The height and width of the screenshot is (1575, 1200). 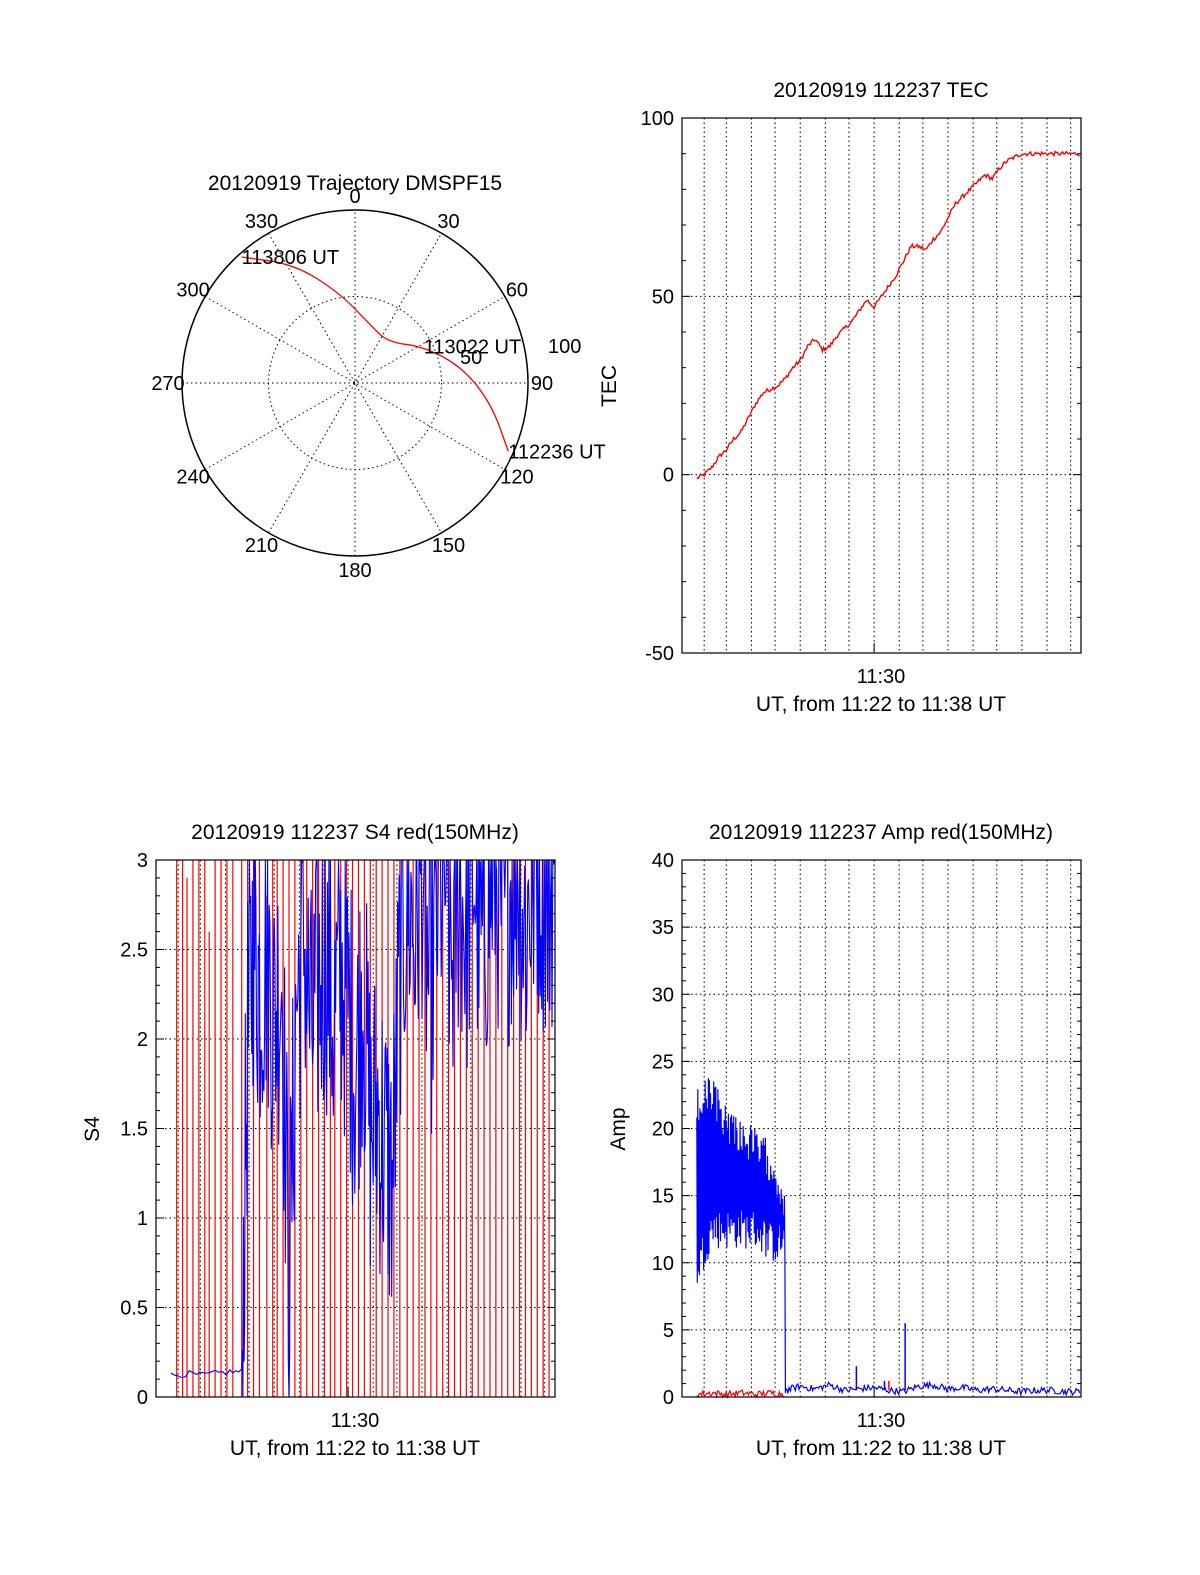 I want to click on y-tick-label: 35, so click(x=663, y=928).